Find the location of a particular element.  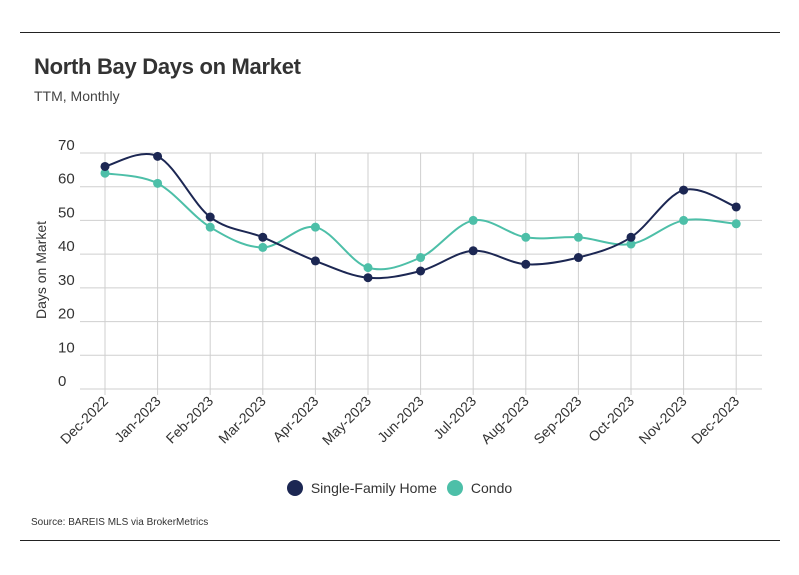

legend-item-single-family: Single-Family Home is located at coordinates (361, 488).